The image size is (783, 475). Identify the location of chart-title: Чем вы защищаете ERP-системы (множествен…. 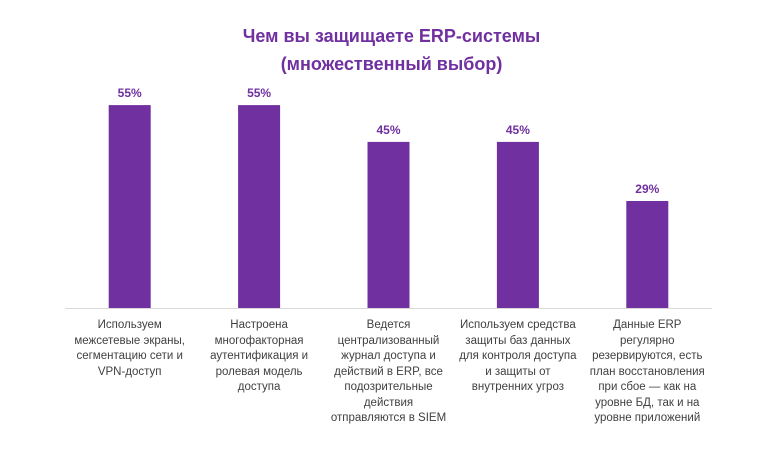
(391, 50).